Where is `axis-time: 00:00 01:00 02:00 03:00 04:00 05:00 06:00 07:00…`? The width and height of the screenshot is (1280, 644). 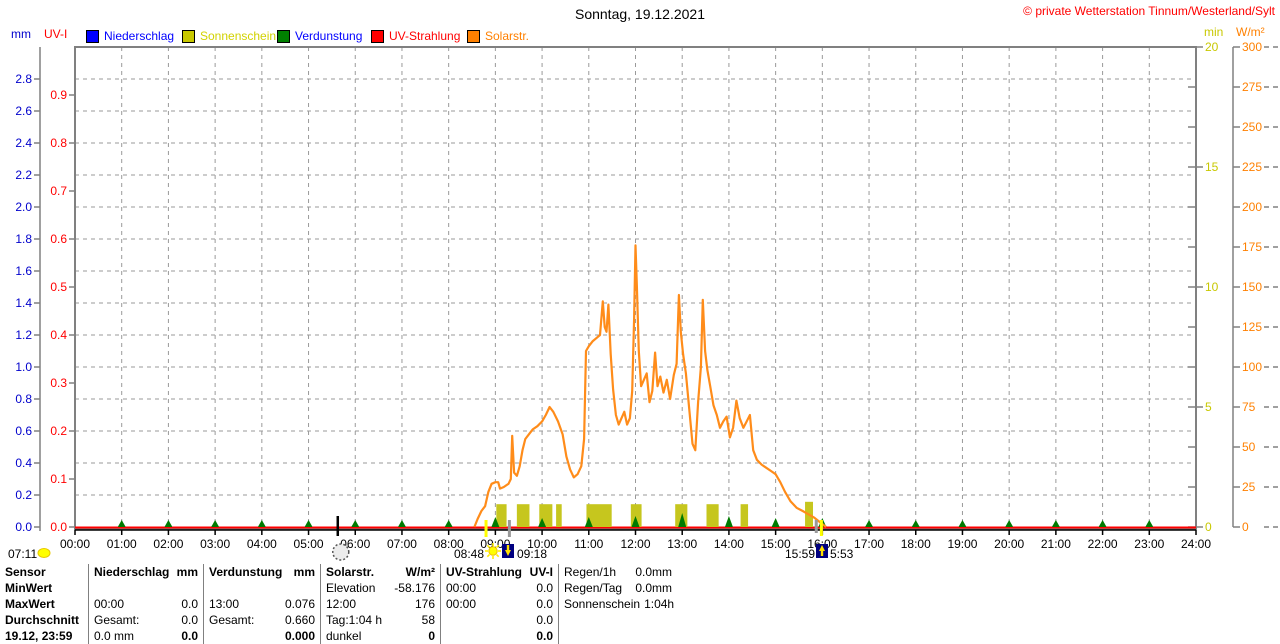 axis-time: 00:00 01:00 02:00 03:00 04:00 05:00 06:00 07:00… is located at coordinates (635, 540).